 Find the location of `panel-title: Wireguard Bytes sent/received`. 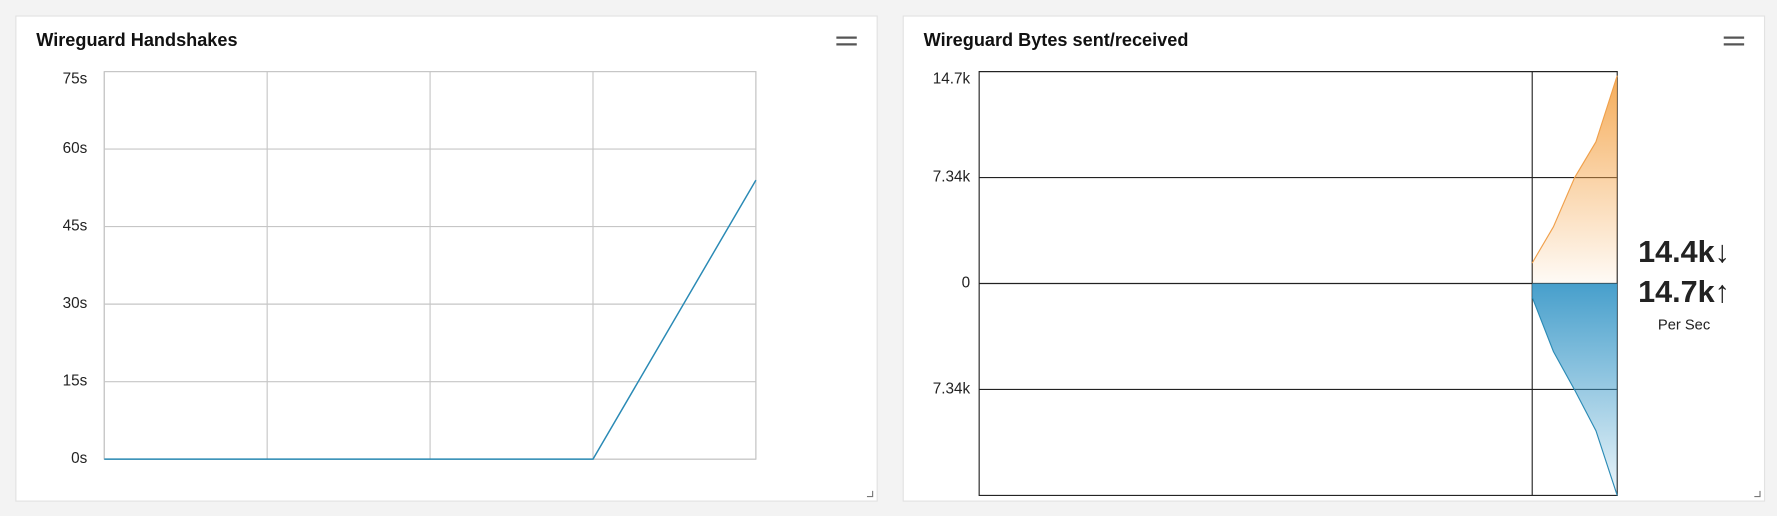

panel-title: Wireguard Bytes sent/received is located at coordinates (1056, 40).